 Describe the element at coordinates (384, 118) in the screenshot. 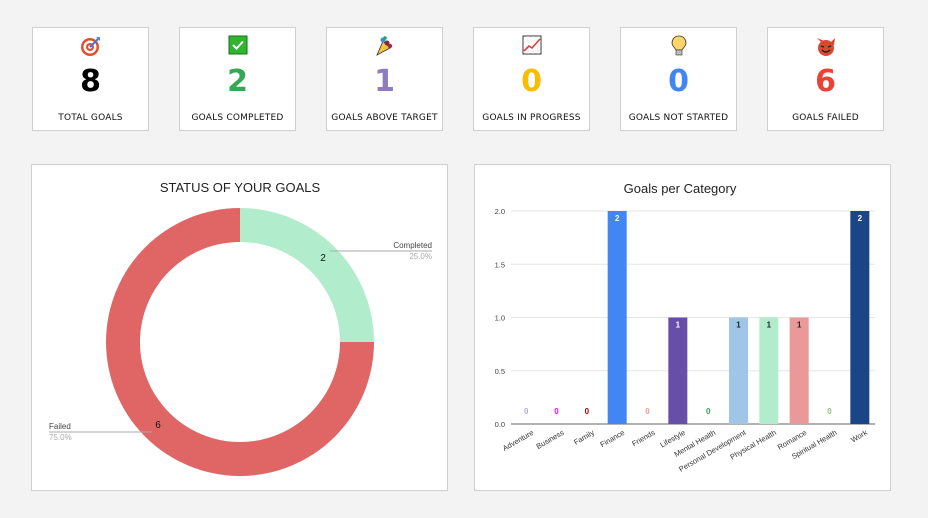

I see `stat-label: GOALS ABOVE TARGET` at that location.